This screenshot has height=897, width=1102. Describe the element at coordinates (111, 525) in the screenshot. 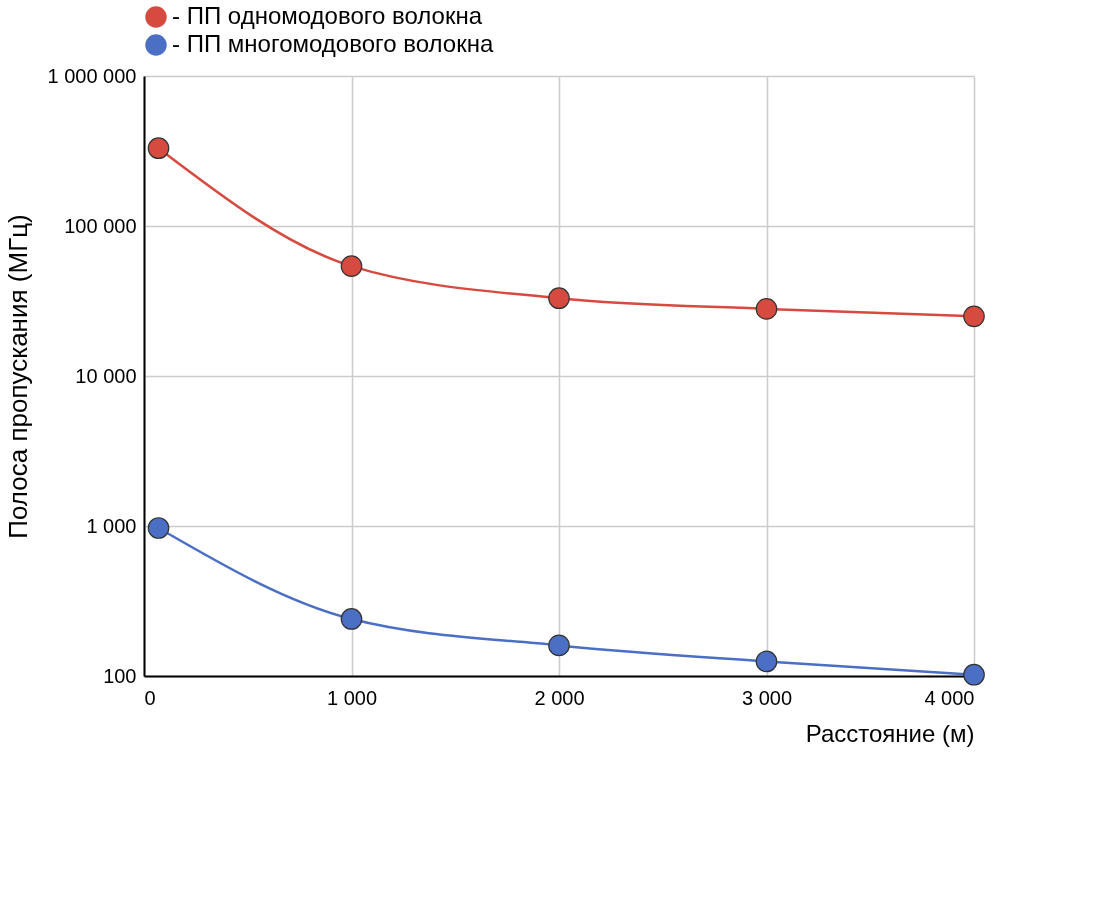

I see `y-tick-label: 1 000` at that location.